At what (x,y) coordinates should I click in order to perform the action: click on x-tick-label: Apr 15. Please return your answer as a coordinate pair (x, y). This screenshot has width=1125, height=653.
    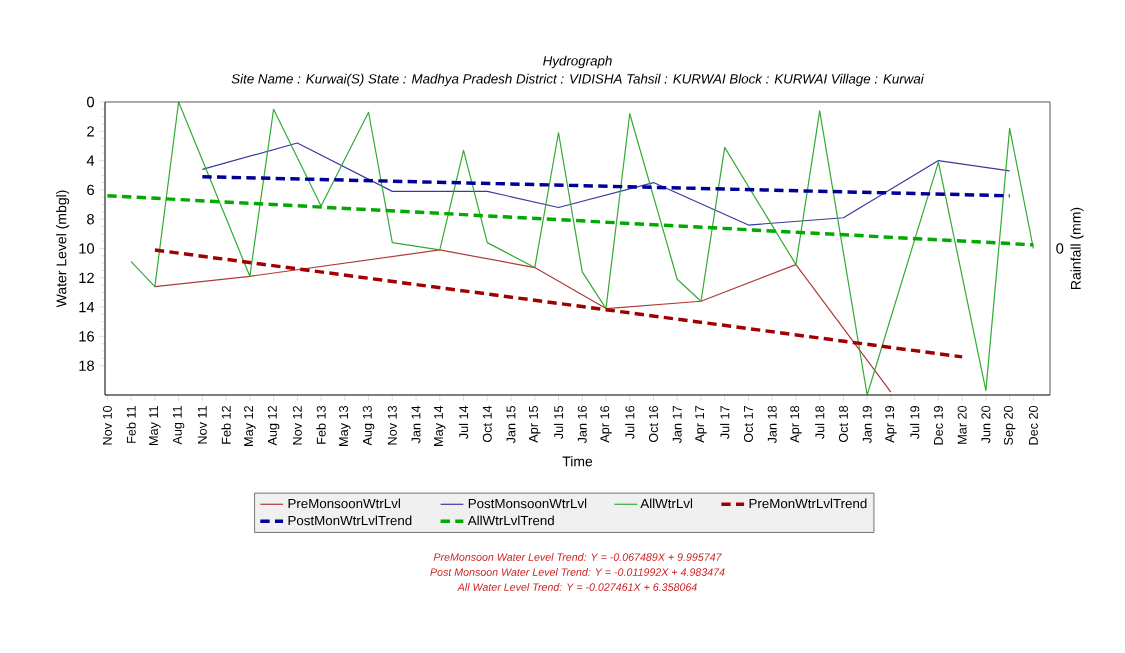
    Looking at the image, I should click on (535, 424).